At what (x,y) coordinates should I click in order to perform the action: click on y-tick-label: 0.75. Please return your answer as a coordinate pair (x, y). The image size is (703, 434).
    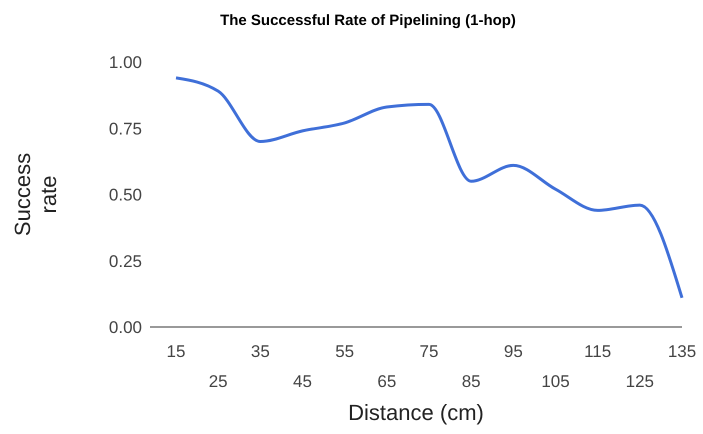
    Looking at the image, I should click on (125, 128).